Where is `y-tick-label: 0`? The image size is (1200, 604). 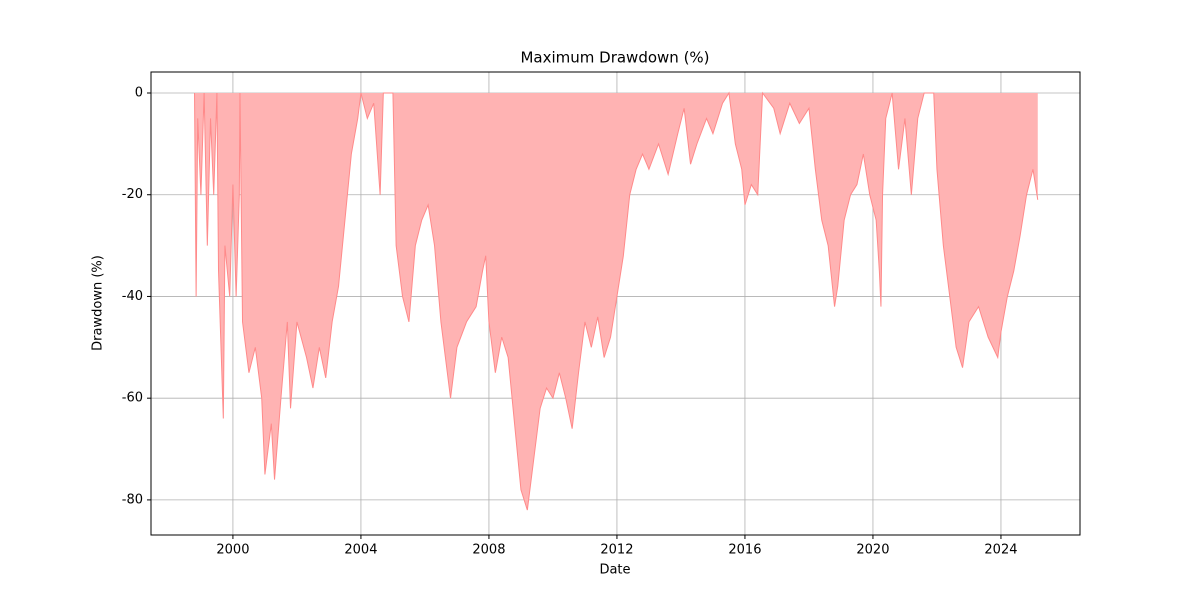
y-tick-label: 0 is located at coordinates (139, 93).